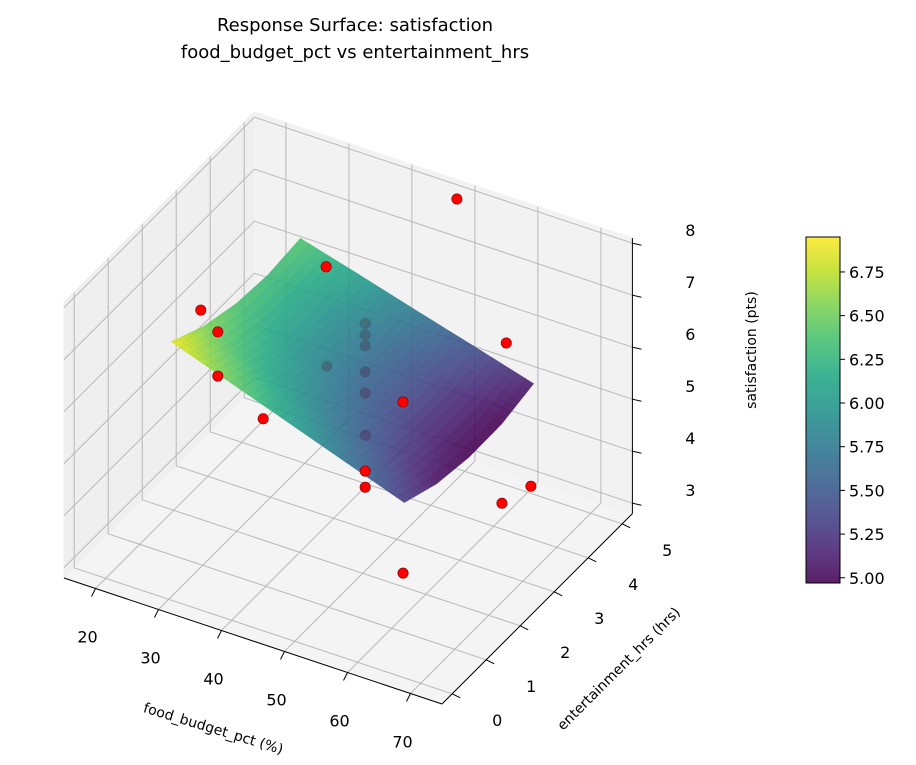 The width and height of the screenshot is (916, 765). I want to click on colorbar: 5.00 5.25 5.50 5.75 6.00 6.25 6.50 6.75, so click(845, 412).